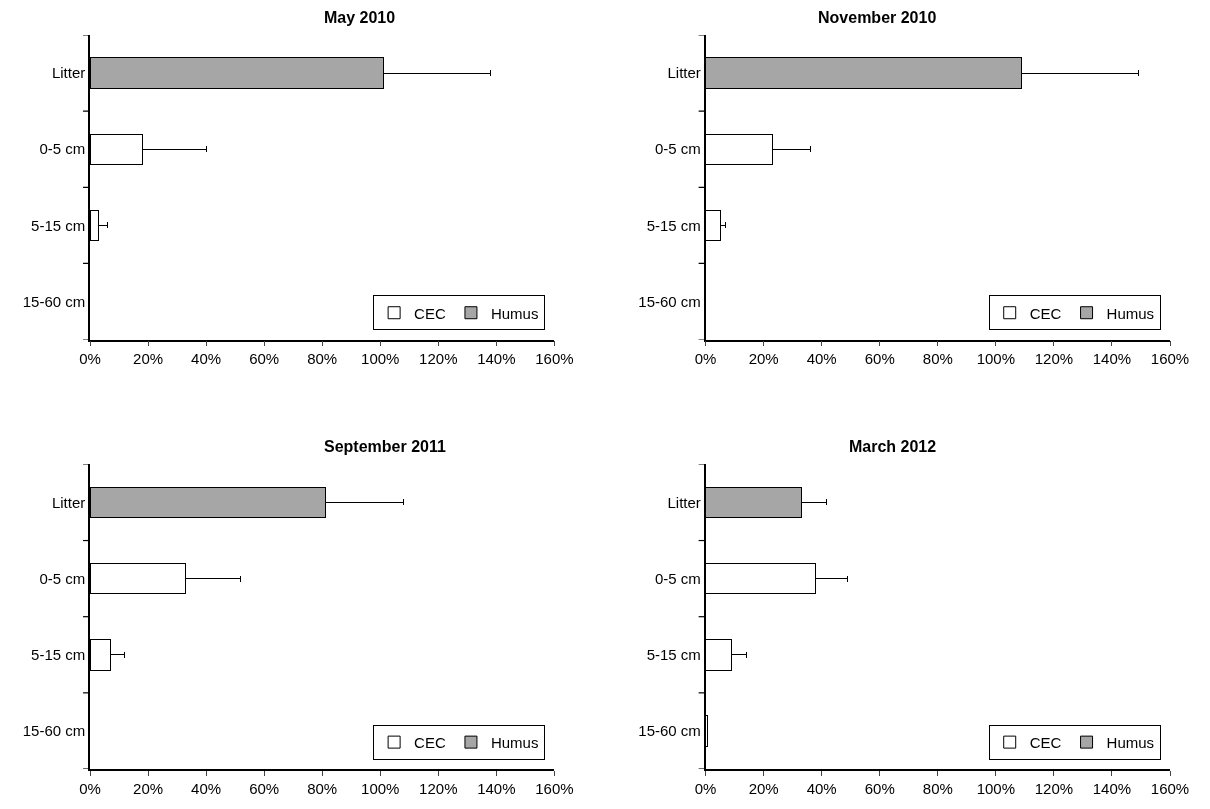 This screenshot has width=1210, height=809. I want to click on chart-title: March 2012, so click(893, 446).